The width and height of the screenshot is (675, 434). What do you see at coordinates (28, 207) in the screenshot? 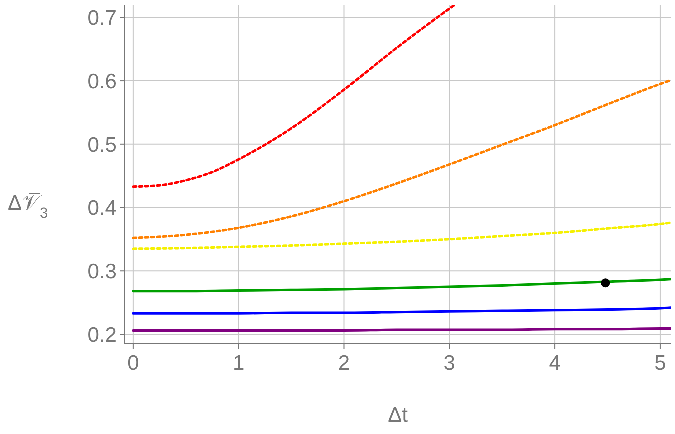
I see `y-axis-title: Δ𝒱̅$_{3}$` at bounding box center [28, 207].